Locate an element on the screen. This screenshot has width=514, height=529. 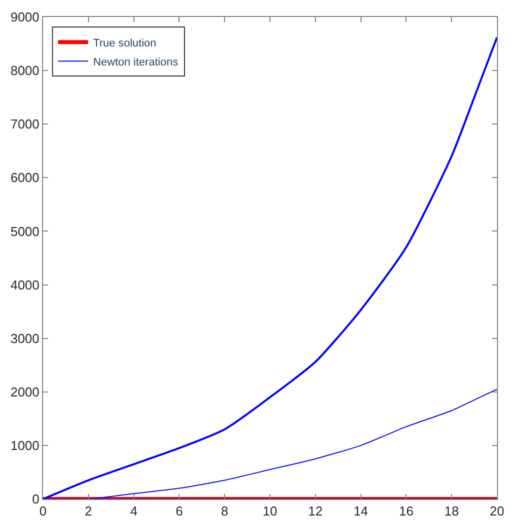
y-tick-label: 2000 is located at coordinates (25, 392).